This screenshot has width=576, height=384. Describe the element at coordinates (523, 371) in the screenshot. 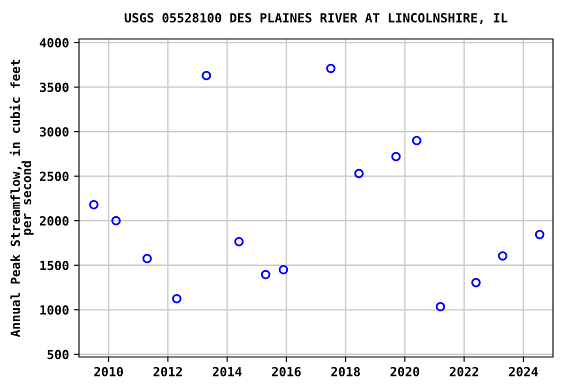

I see `x-tick-label: 2024` at that location.